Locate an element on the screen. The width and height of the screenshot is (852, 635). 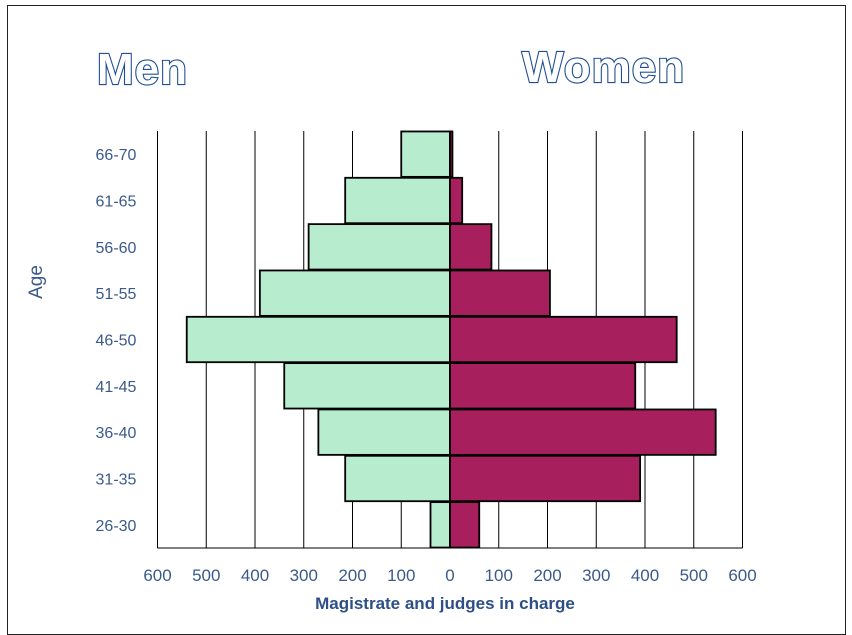
x-tick-labels: 600 500 400 300 200 100 0 100 200 300 400 500 600 is located at coordinates (449, 575).